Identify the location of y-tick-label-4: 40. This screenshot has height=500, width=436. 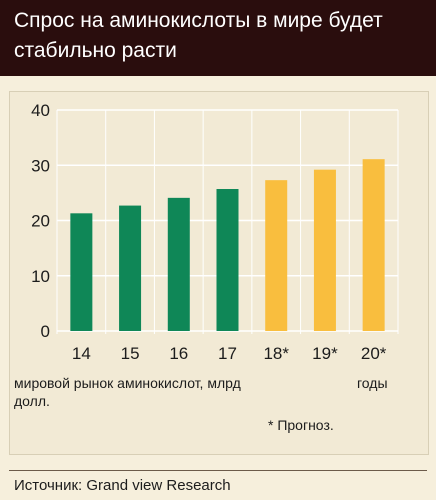
(40, 110).